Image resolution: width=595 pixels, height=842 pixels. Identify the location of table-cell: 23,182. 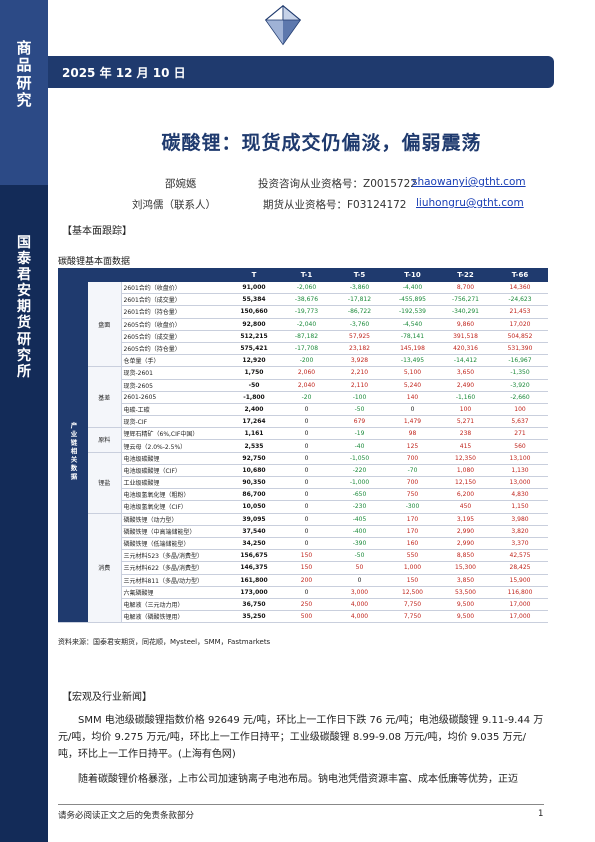
(359, 349).